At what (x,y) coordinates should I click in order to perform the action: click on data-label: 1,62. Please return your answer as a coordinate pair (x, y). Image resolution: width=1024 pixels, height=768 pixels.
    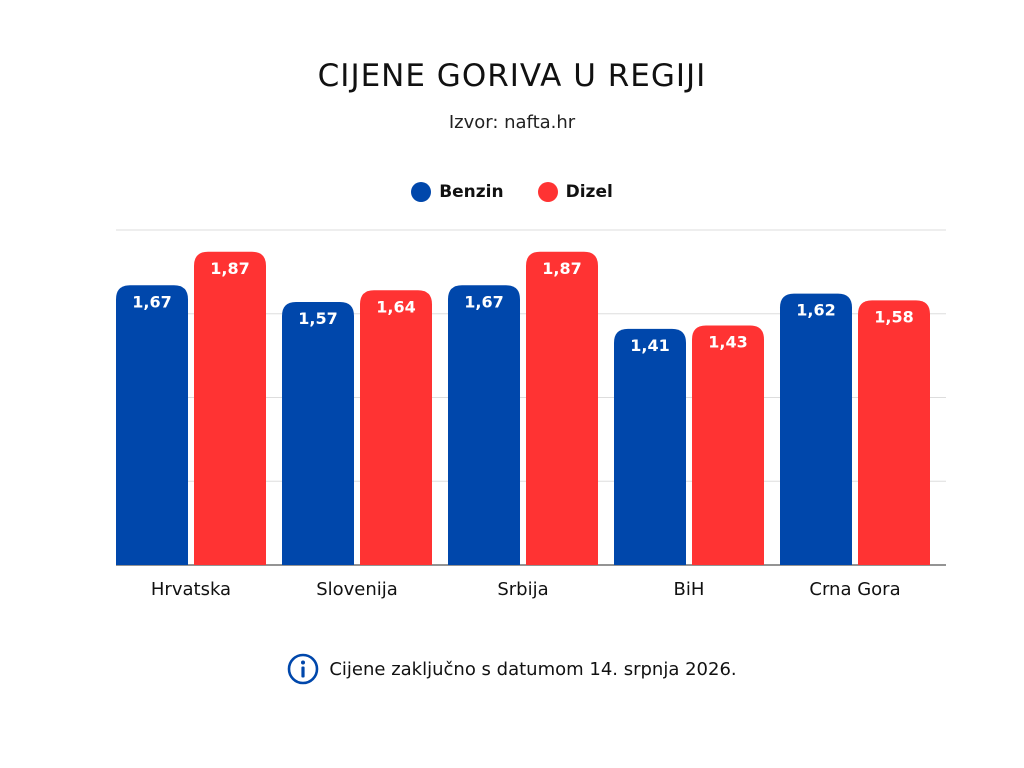
    Looking at the image, I should click on (815, 310).